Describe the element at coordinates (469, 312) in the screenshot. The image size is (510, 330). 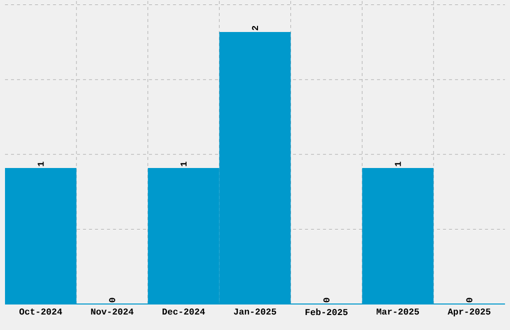
I see `x-tick-label: Apr-2025` at that location.